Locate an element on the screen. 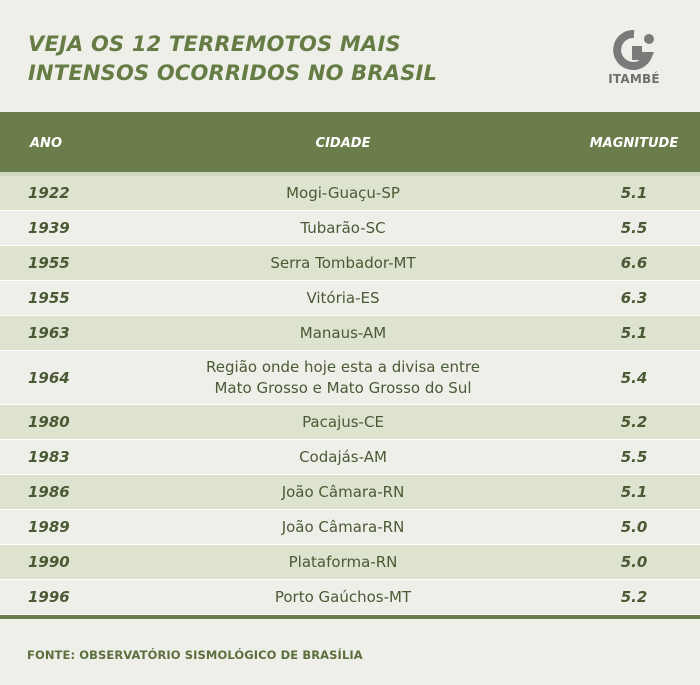 Image resolution: width=700 pixels, height=685 pixels. table-row: 1986 João Câmara-RN 5.1 is located at coordinates (350, 492).